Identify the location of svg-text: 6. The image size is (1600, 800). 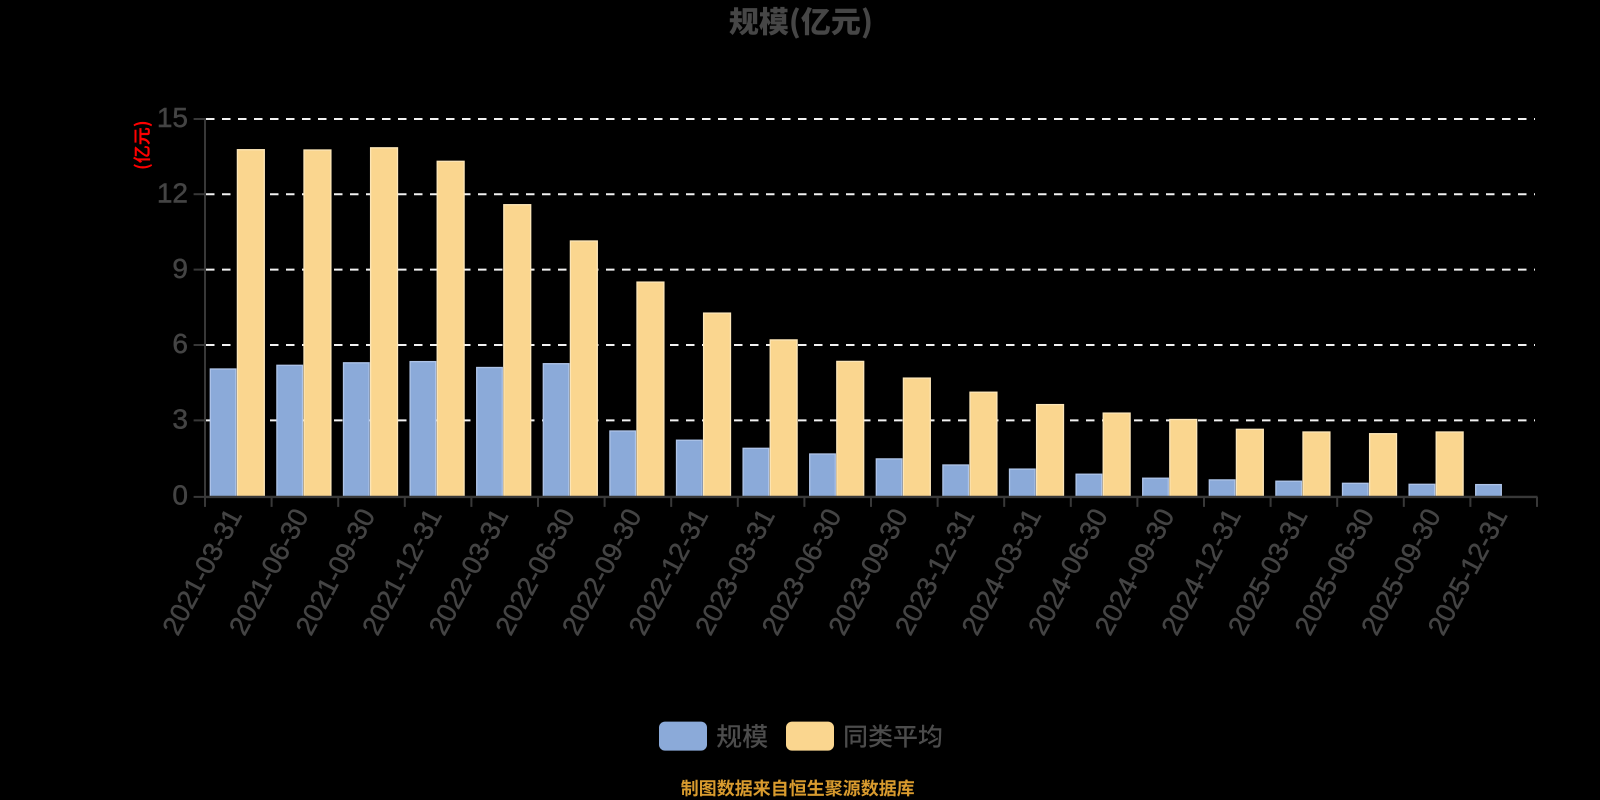
(180, 343).